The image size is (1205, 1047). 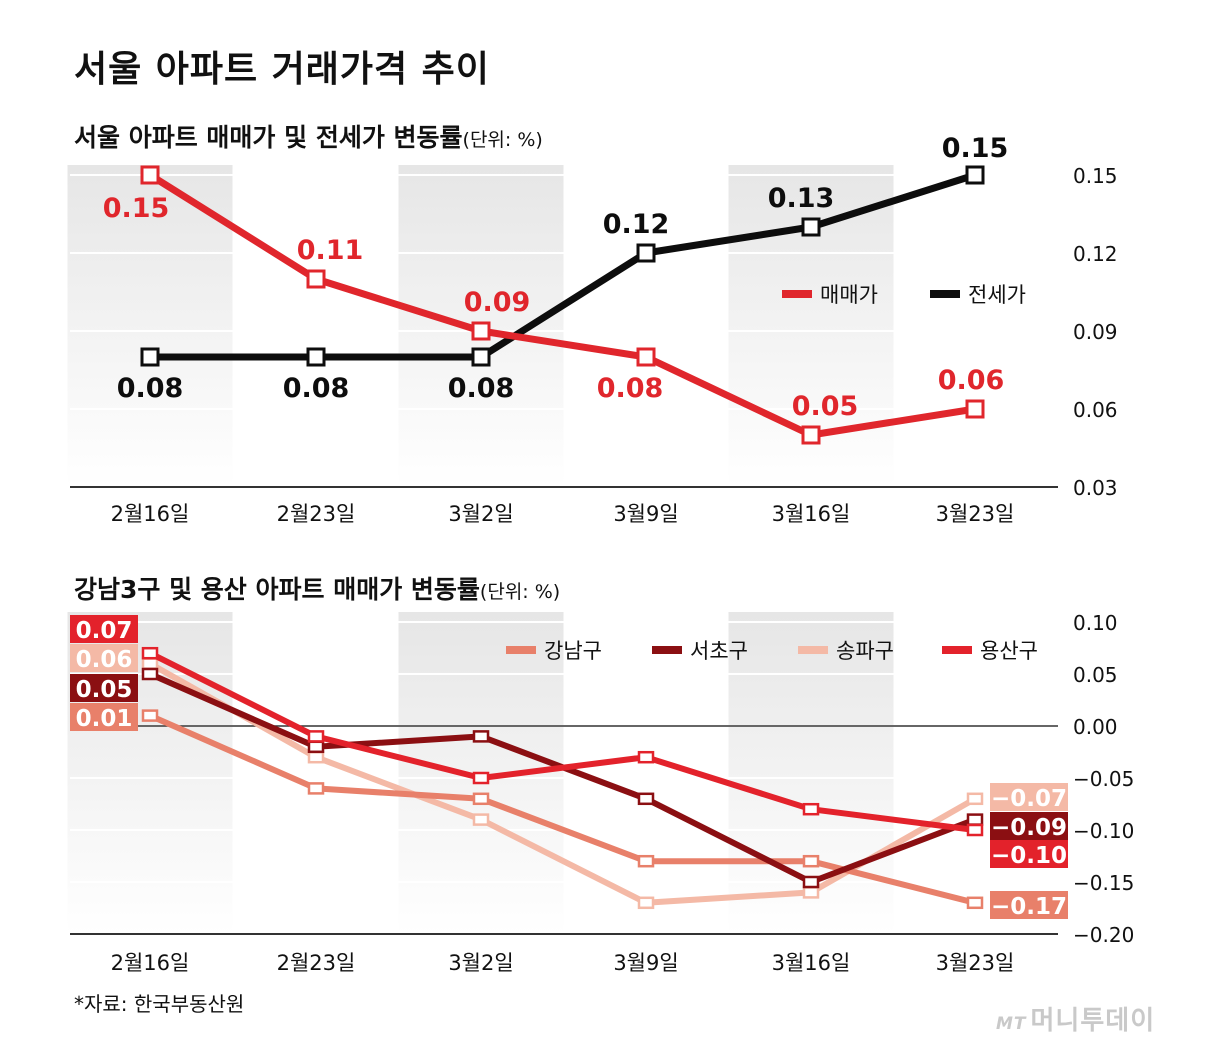 What do you see at coordinates (316, 514) in the screenshot?
I see `chart1-xtick: 2월23일` at bounding box center [316, 514].